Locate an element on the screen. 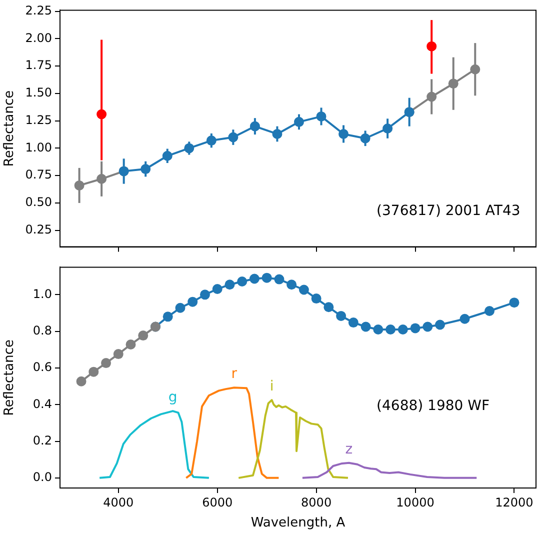 The image size is (541, 537). annotation: (4688) 1980 WF is located at coordinates (433, 406).